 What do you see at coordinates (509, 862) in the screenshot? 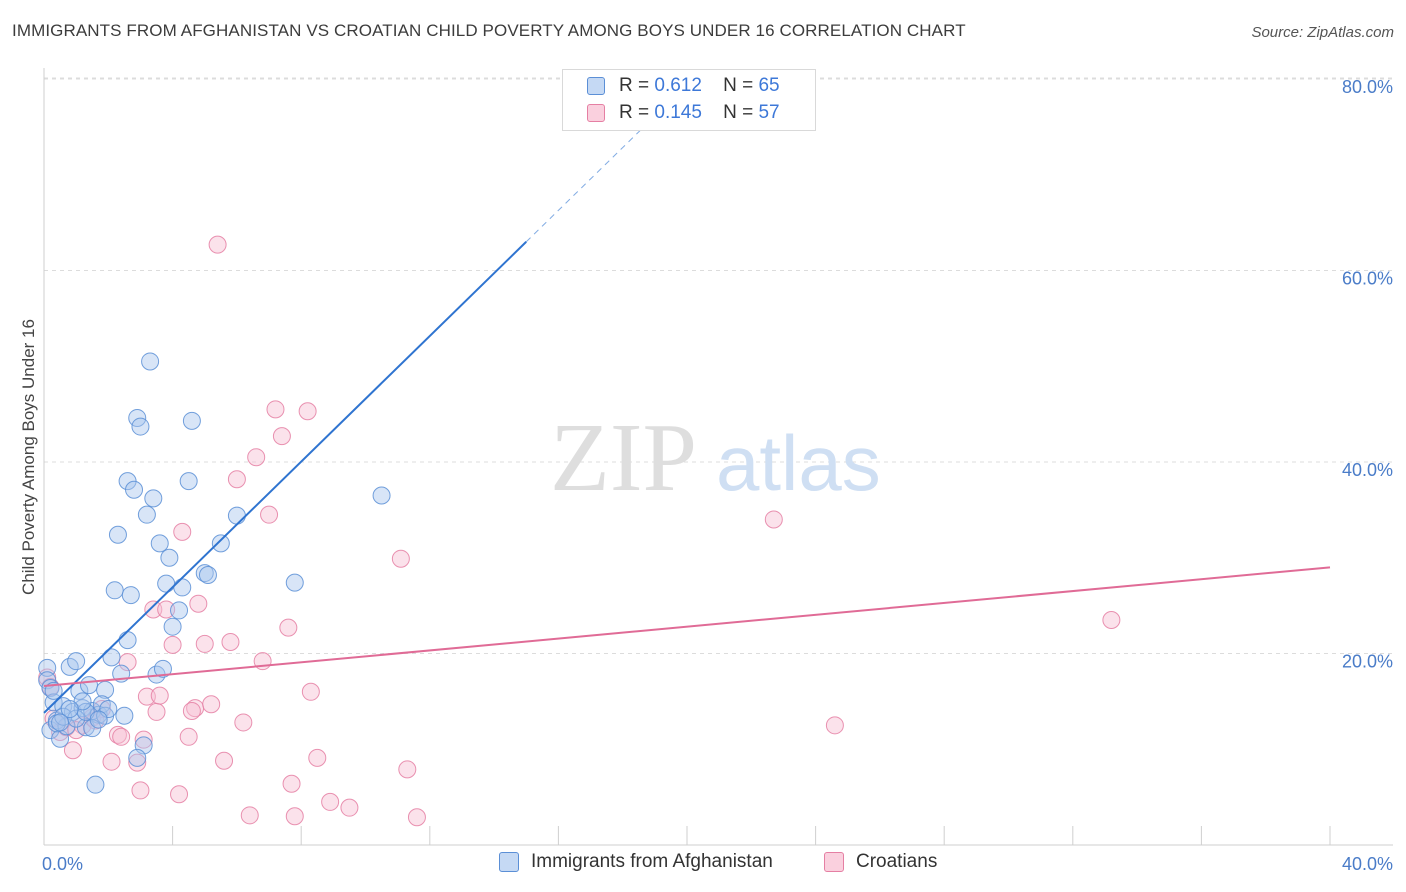
I see `bottom-legend-swatch-blue` at bounding box center [509, 862].